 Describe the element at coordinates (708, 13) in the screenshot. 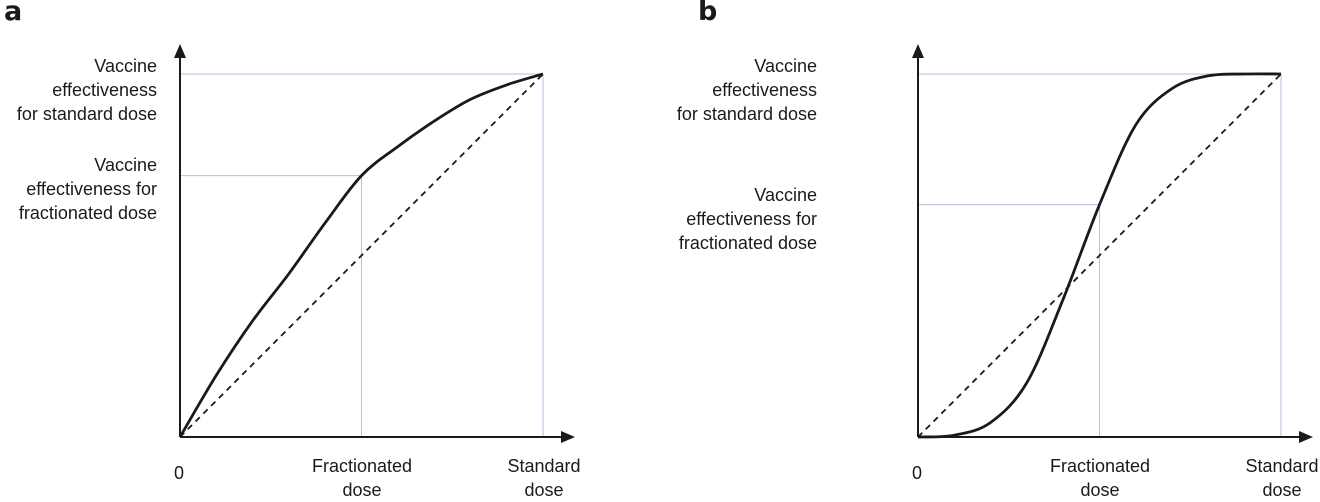

I see `panel-label: b` at that location.